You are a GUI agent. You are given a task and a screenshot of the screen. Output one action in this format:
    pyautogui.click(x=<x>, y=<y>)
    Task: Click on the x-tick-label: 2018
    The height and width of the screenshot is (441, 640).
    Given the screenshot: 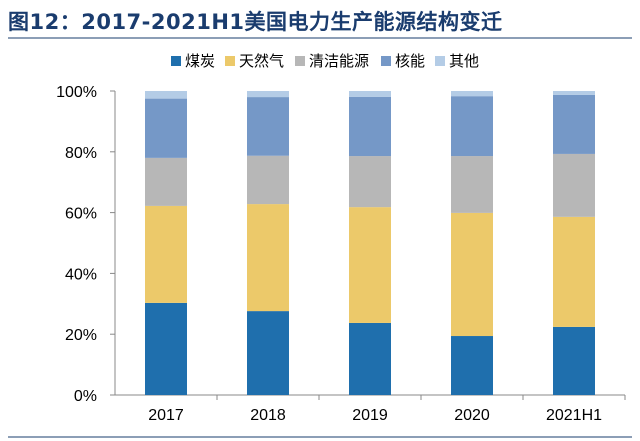 What is the action you would take?
    pyautogui.click(x=268, y=415)
    